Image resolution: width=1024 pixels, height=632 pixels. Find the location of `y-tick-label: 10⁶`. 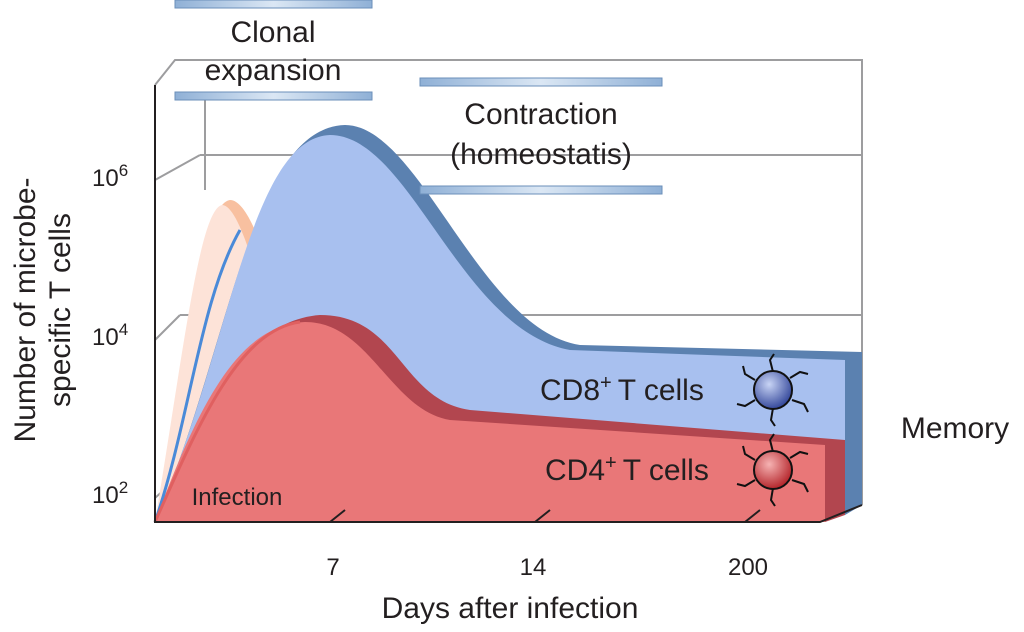

y-tick-label: 10⁶ is located at coordinates (110, 176).